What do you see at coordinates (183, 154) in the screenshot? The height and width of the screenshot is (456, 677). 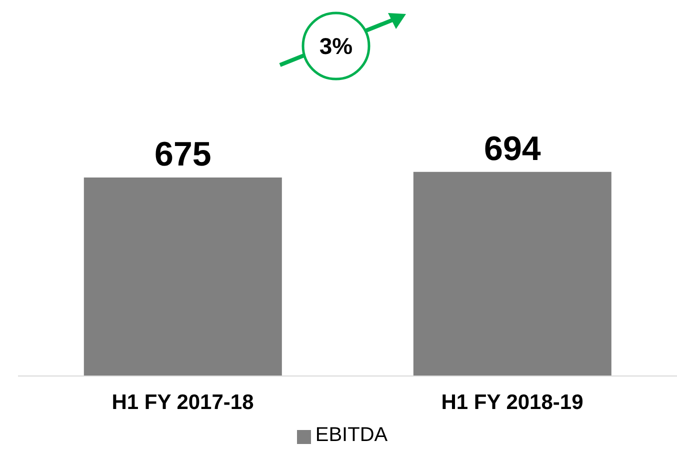 I see `data-label: 675` at bounding box center [183, 154].